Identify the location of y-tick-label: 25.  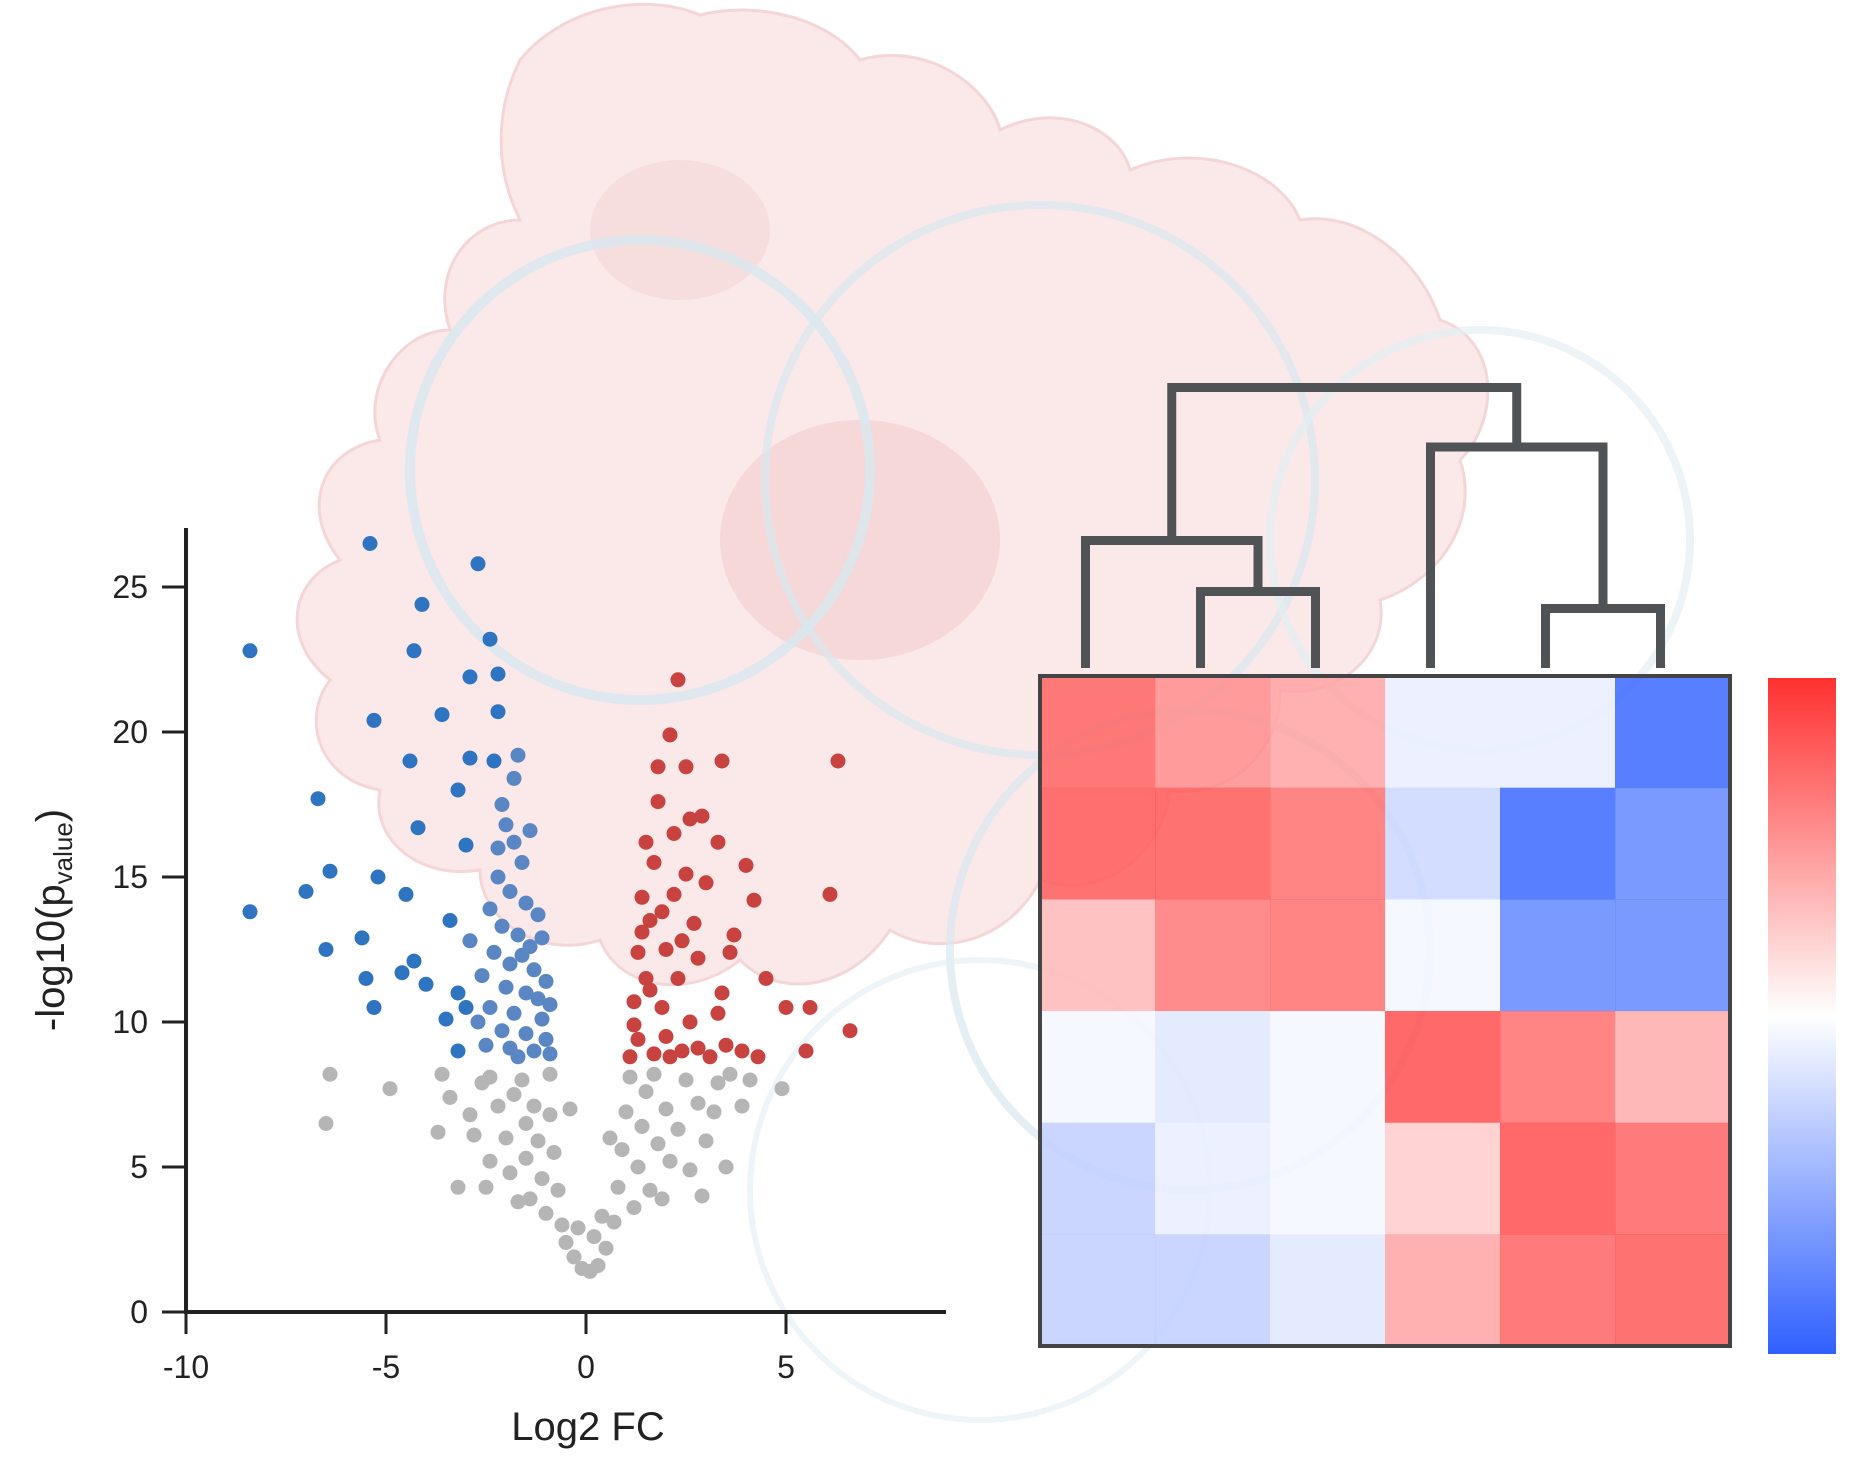
(130, 587).